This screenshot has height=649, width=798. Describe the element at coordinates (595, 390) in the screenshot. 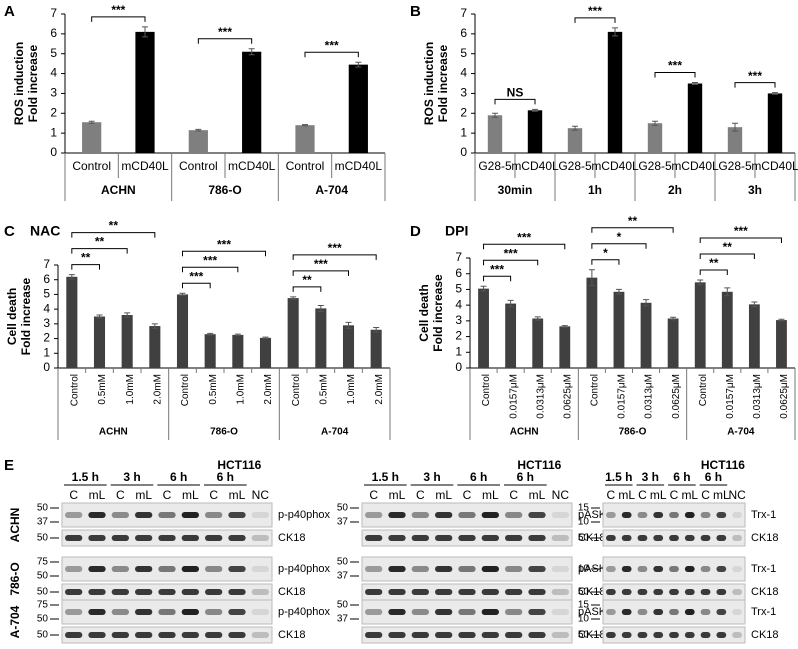

I see `x-tick-label: Control` at that location.